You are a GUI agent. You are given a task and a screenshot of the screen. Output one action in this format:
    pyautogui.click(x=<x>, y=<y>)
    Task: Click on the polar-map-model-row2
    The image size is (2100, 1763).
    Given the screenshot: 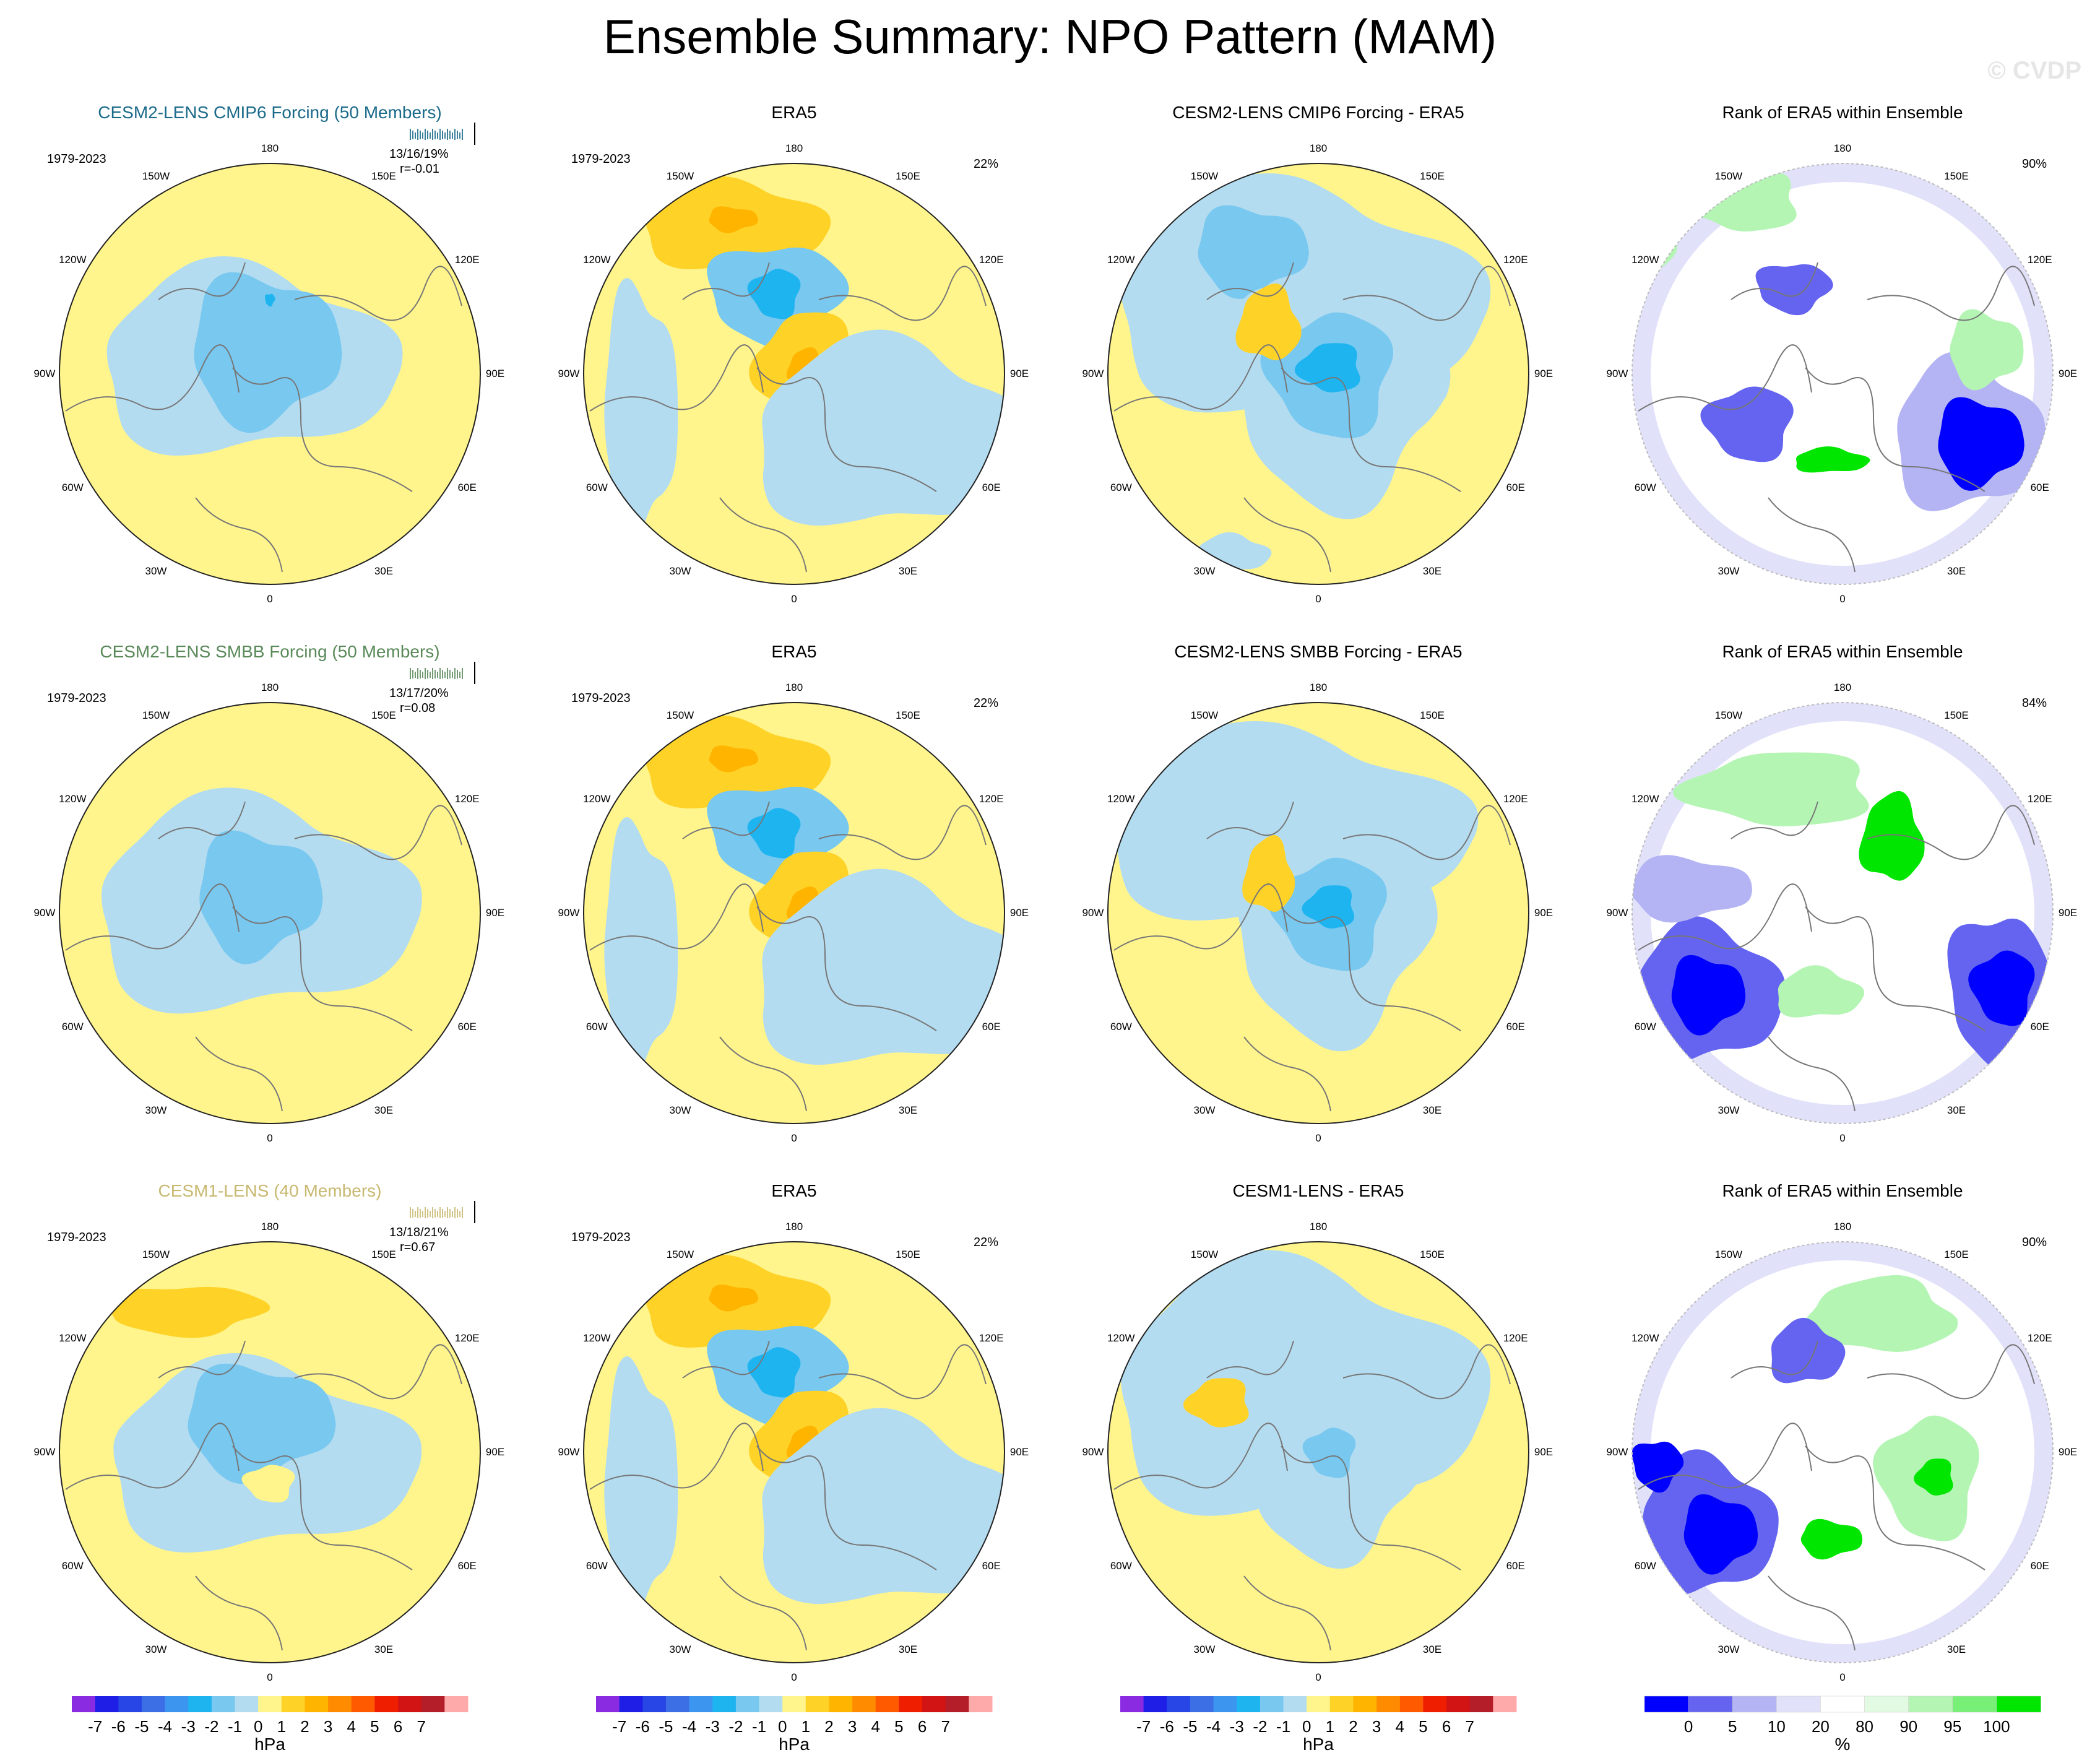 What is the action you would take?
    pyautogui.click(x=270, y=1452)
    